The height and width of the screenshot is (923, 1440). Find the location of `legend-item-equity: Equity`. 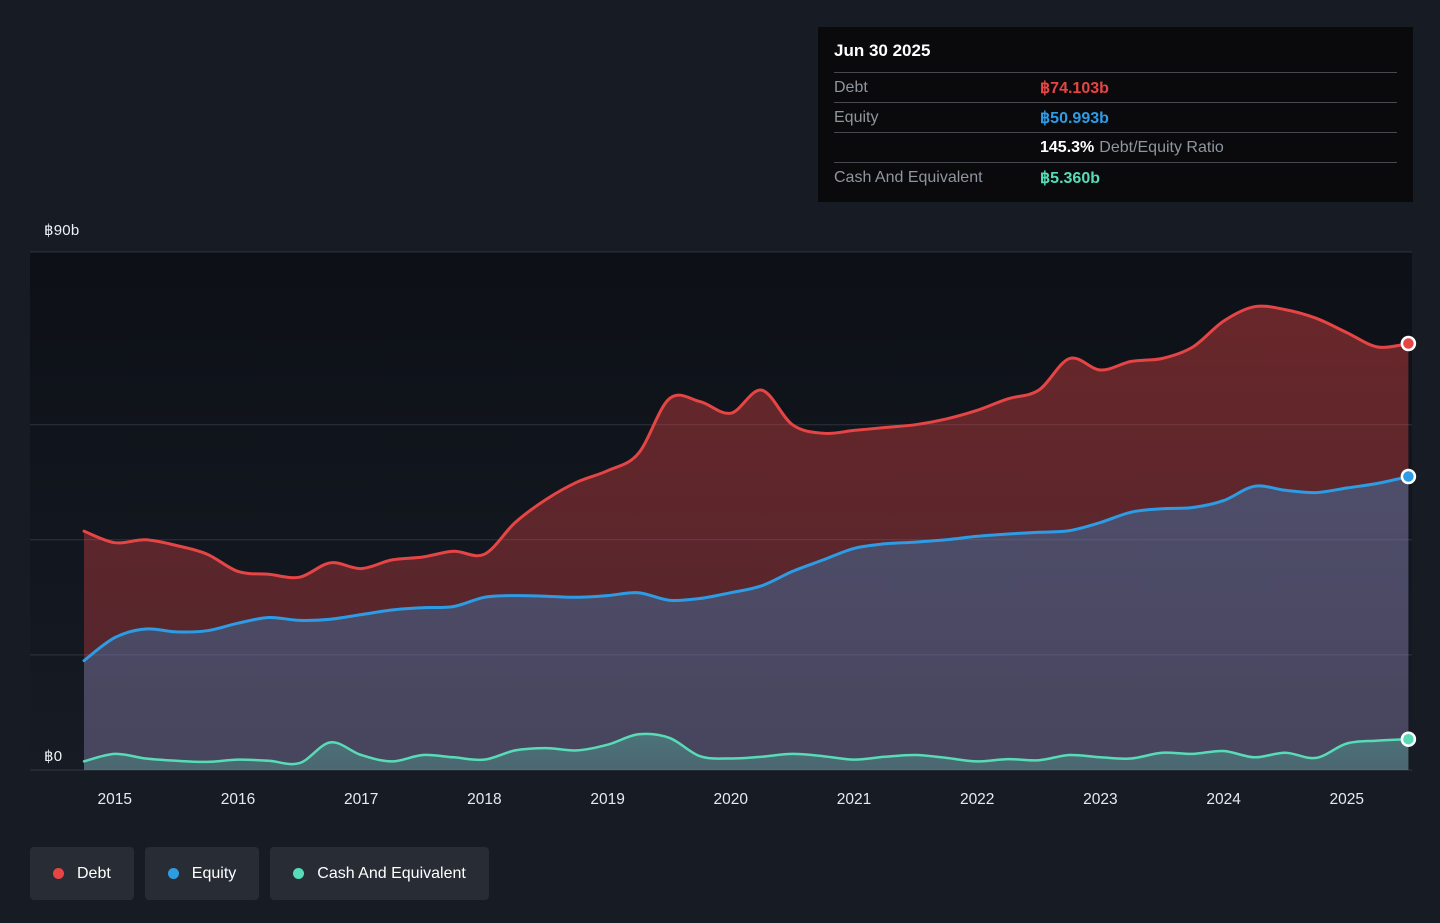

legend-item-equity: Equity is located at coordinates (202, 873).